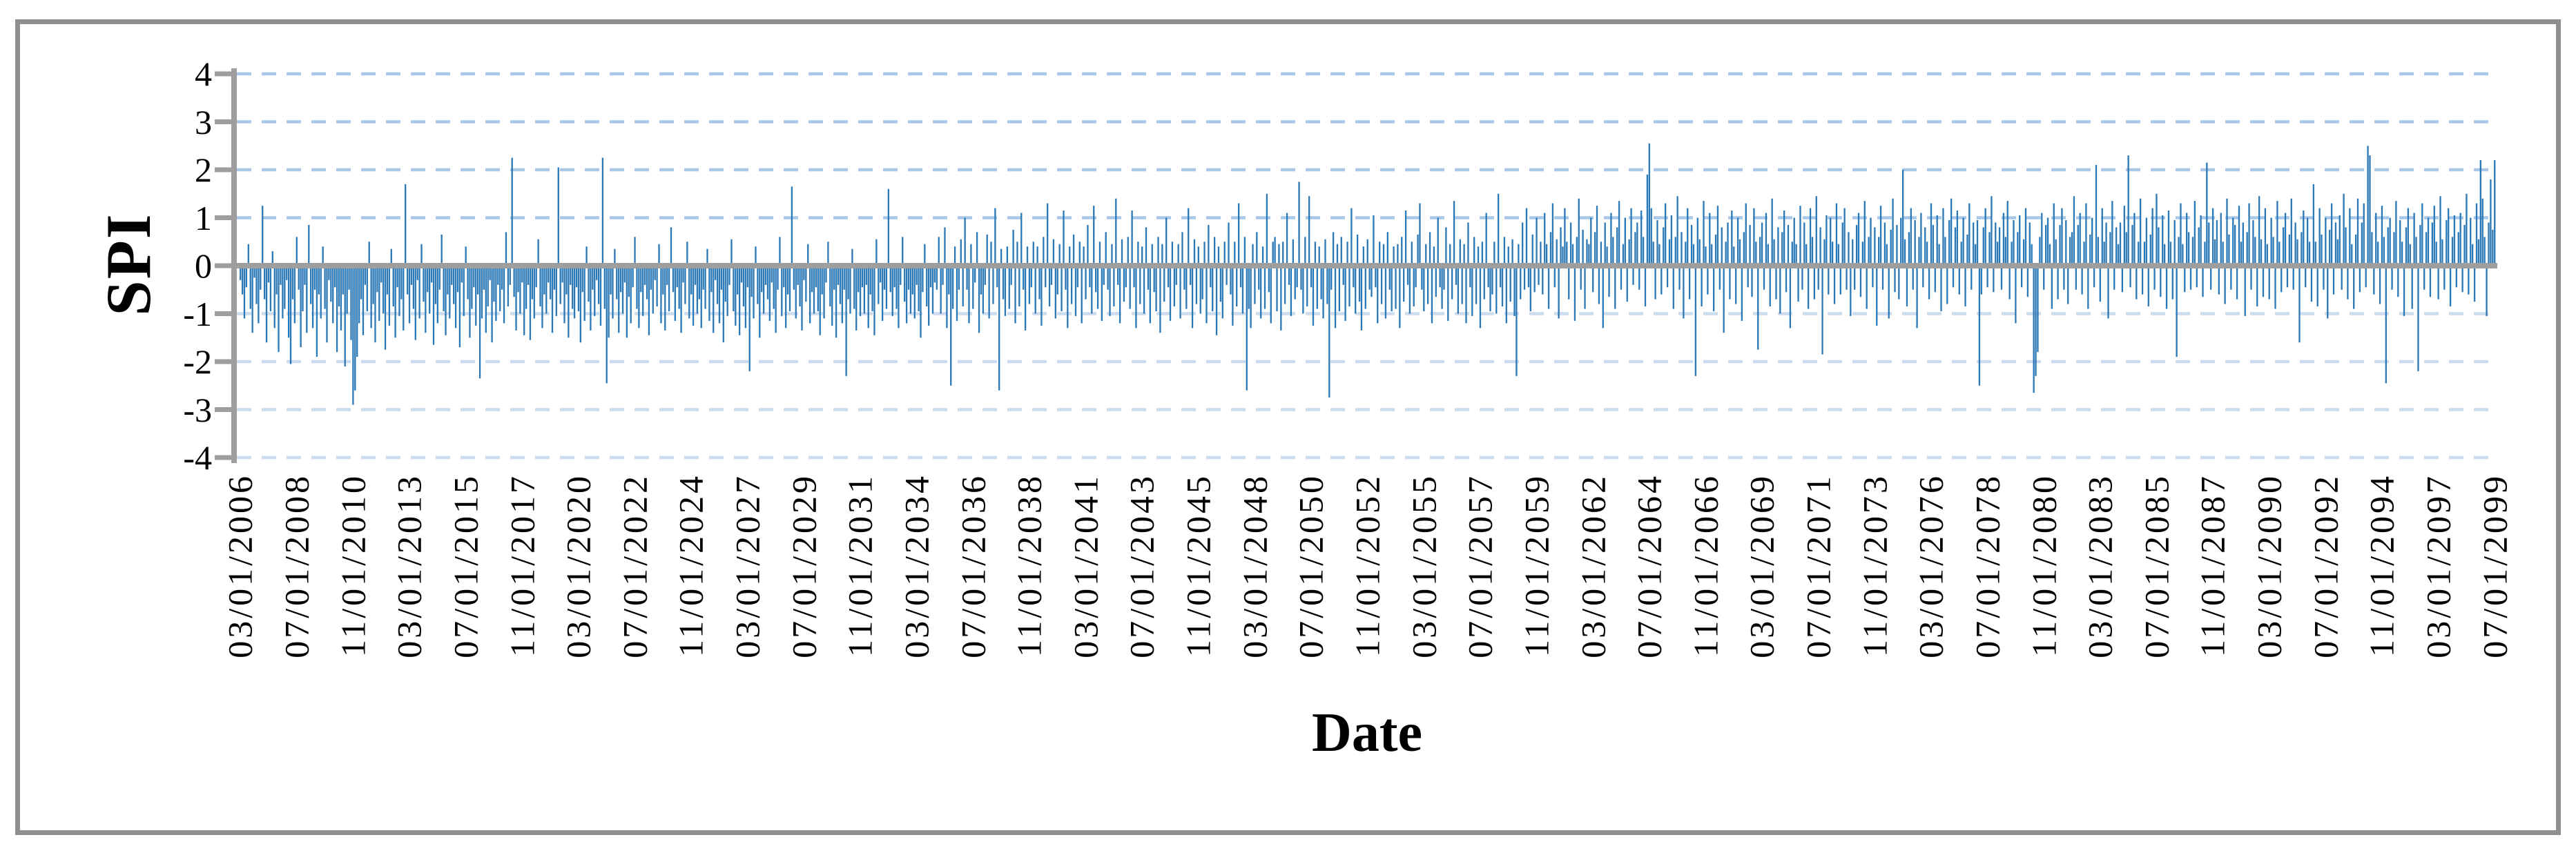 This screenshot has width=2576, height=853. I want to click on x-tick-label: 11/01/2087, so click(2213, 565).